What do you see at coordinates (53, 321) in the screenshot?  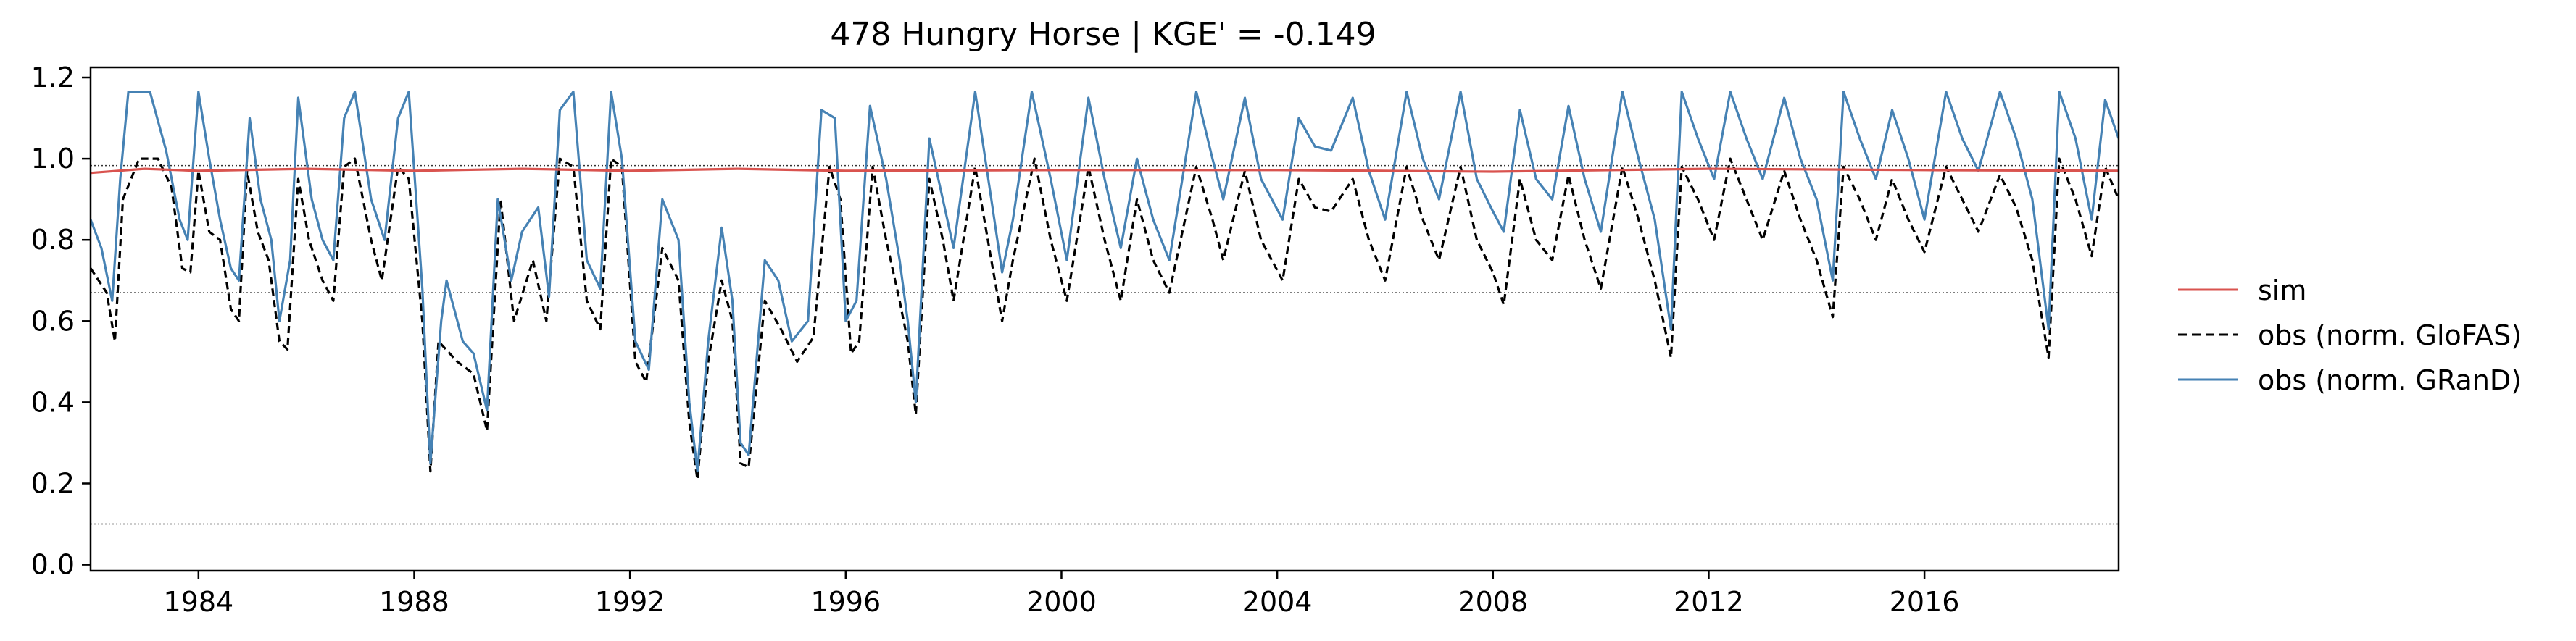 I see `y-tick-label: 0.6` at bounding box center [53, 321].